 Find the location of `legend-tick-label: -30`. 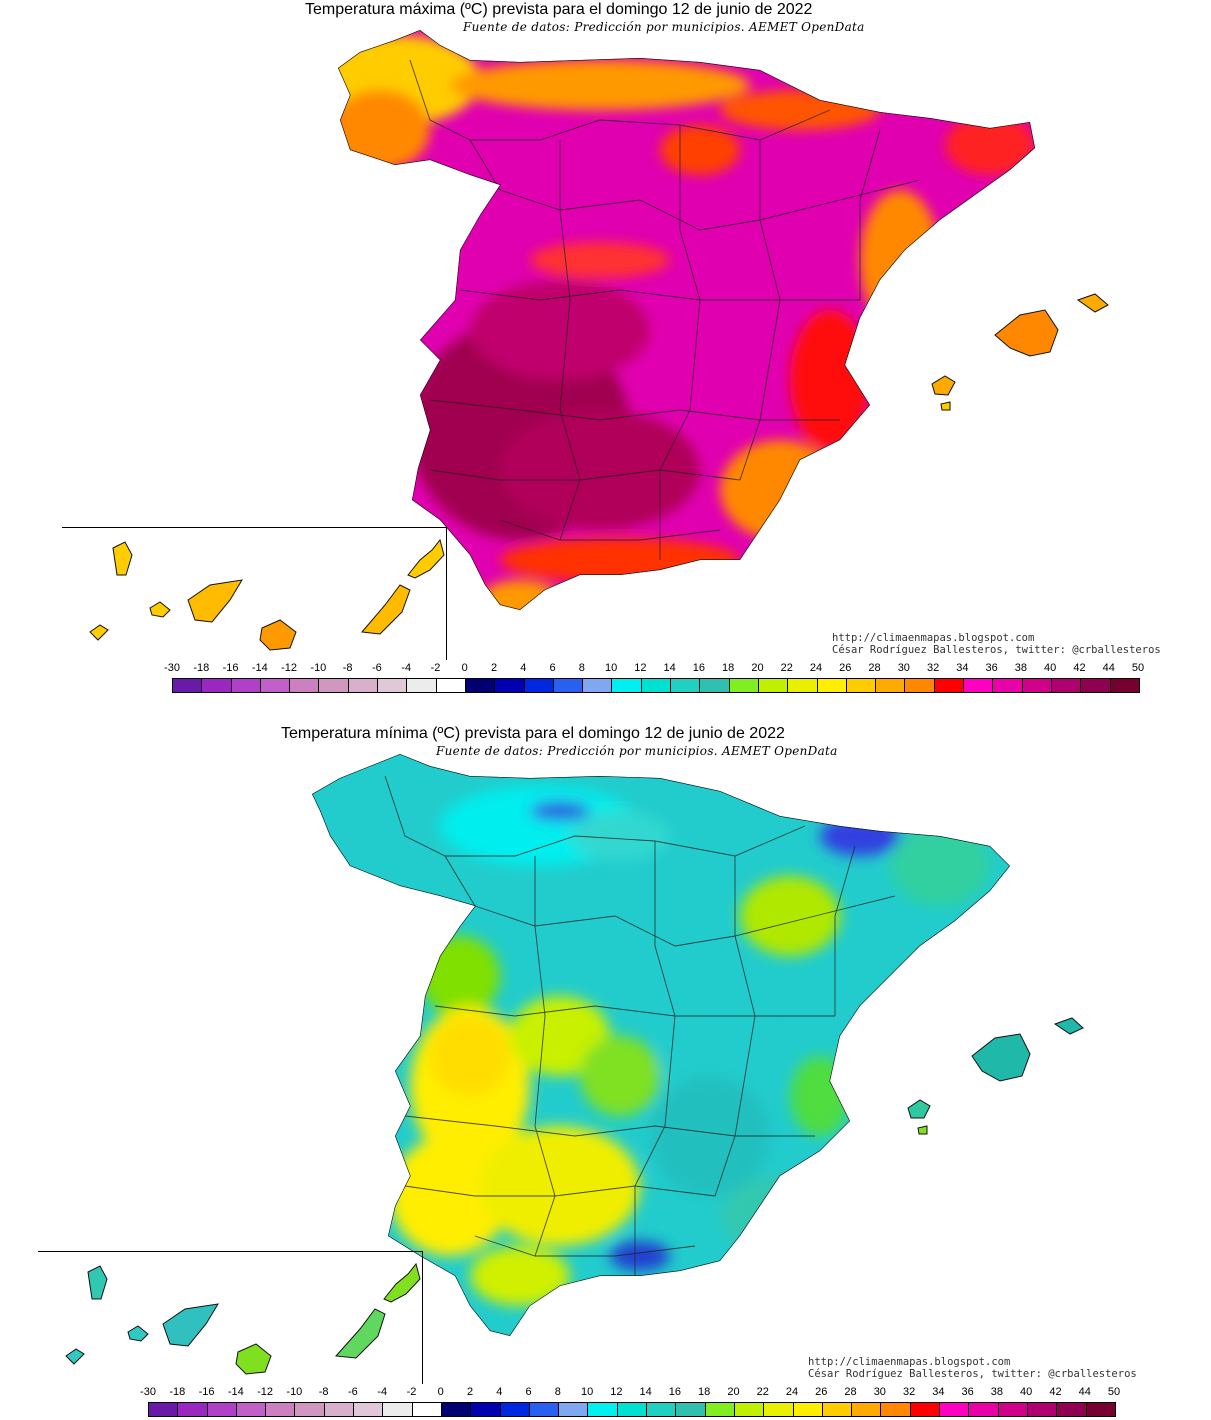

legend-tick-label: -30 is located at coordinates (172, 668).